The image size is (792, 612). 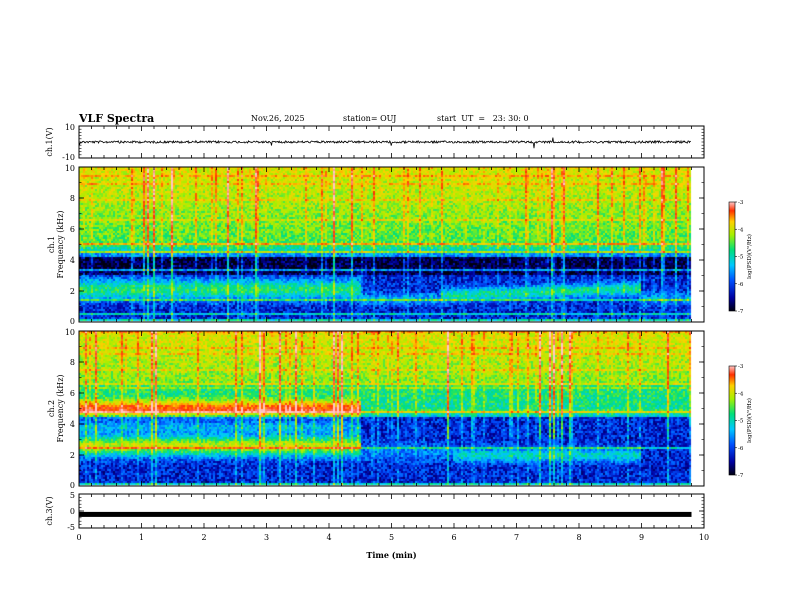 What do you see at coordinates (741, 230) in the screenshot?
I see `ch1-spectrogram-colorbar-label: -4` at bounding box center [741, 230].